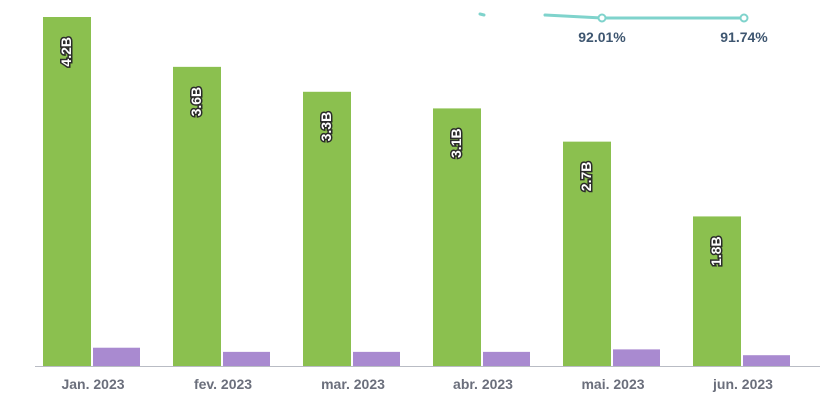  Describe the element at coordinates (326, 127) in the screenshot. I see `bar-value-label: 3.3B` at that location.